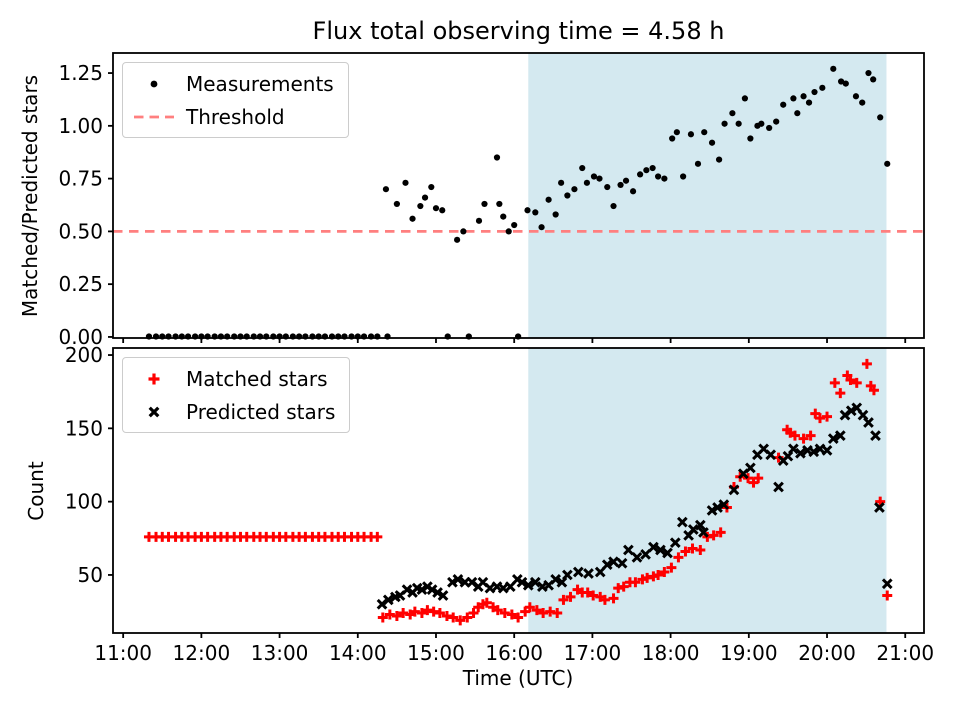 The width and height of the screenshot is (960, 720). Describe the element at coordinates (235, 100) in the screenshot. I see `top-legend: Measurements Threshold` at that location.